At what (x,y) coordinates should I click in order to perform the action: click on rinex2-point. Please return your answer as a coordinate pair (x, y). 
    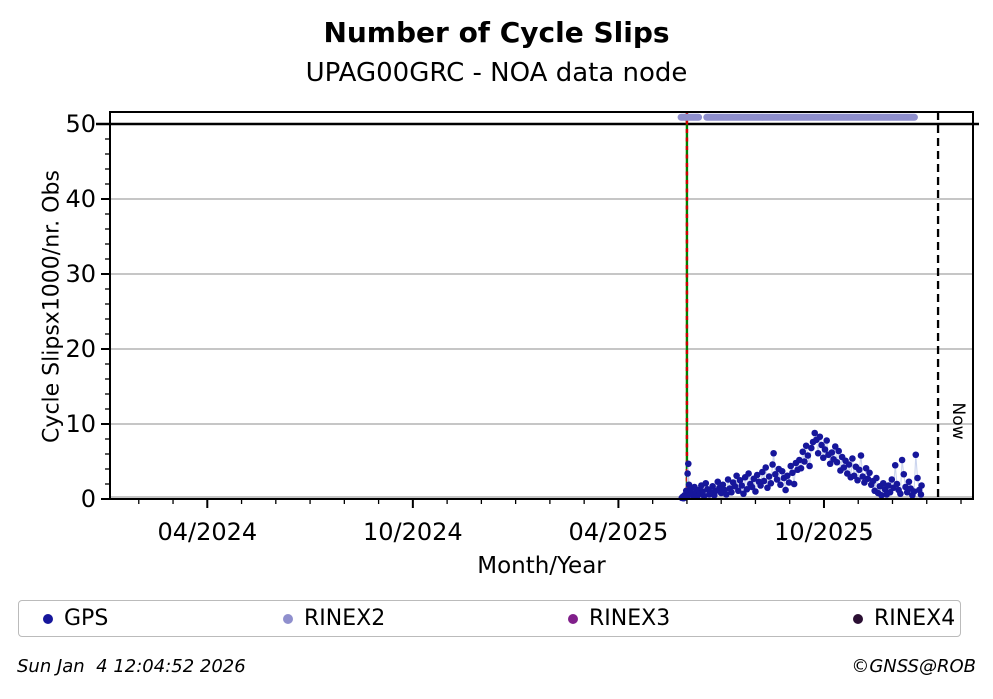
    Looking at the image, I should click on (699, 117).